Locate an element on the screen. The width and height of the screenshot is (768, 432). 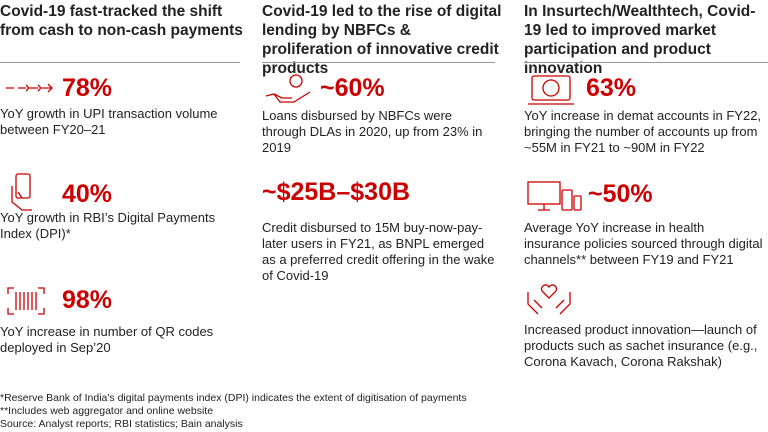
stat-value: ~60% is located at coordinates (352, 88).